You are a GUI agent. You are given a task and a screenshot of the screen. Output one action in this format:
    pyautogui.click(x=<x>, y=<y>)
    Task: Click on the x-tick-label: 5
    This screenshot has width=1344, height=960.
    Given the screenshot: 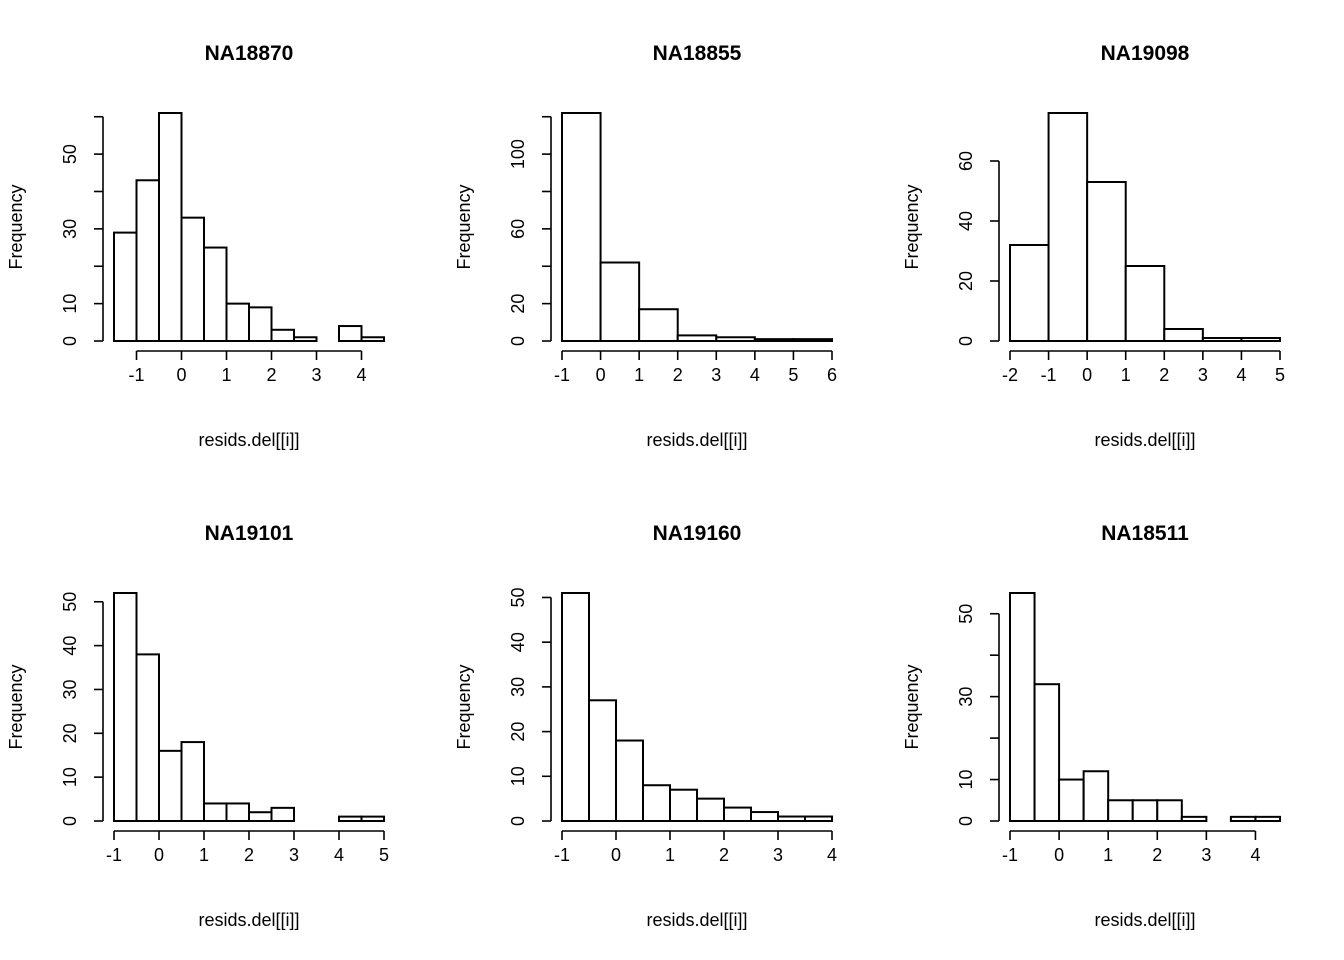 What is the action you would take?
    pyautogui.click(x=1280, y=375)
    